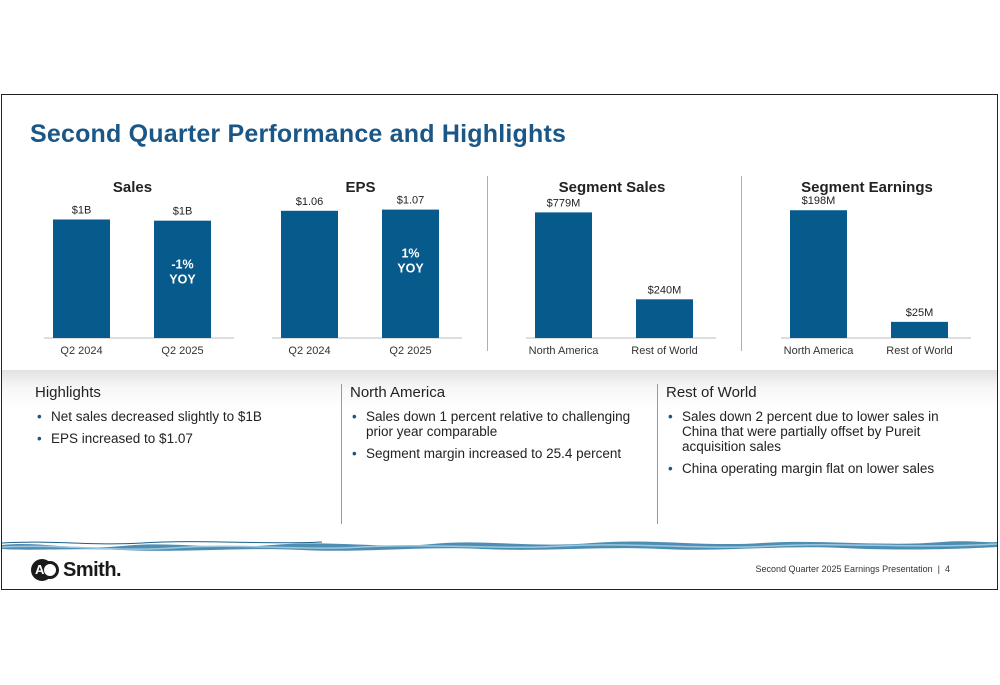 This screenshot has width=1000, height=685. Describe the element at coordinates (867, 187) in the screenshot. I see `chart-title-segment-earnings: Segment Earnings` at that location.